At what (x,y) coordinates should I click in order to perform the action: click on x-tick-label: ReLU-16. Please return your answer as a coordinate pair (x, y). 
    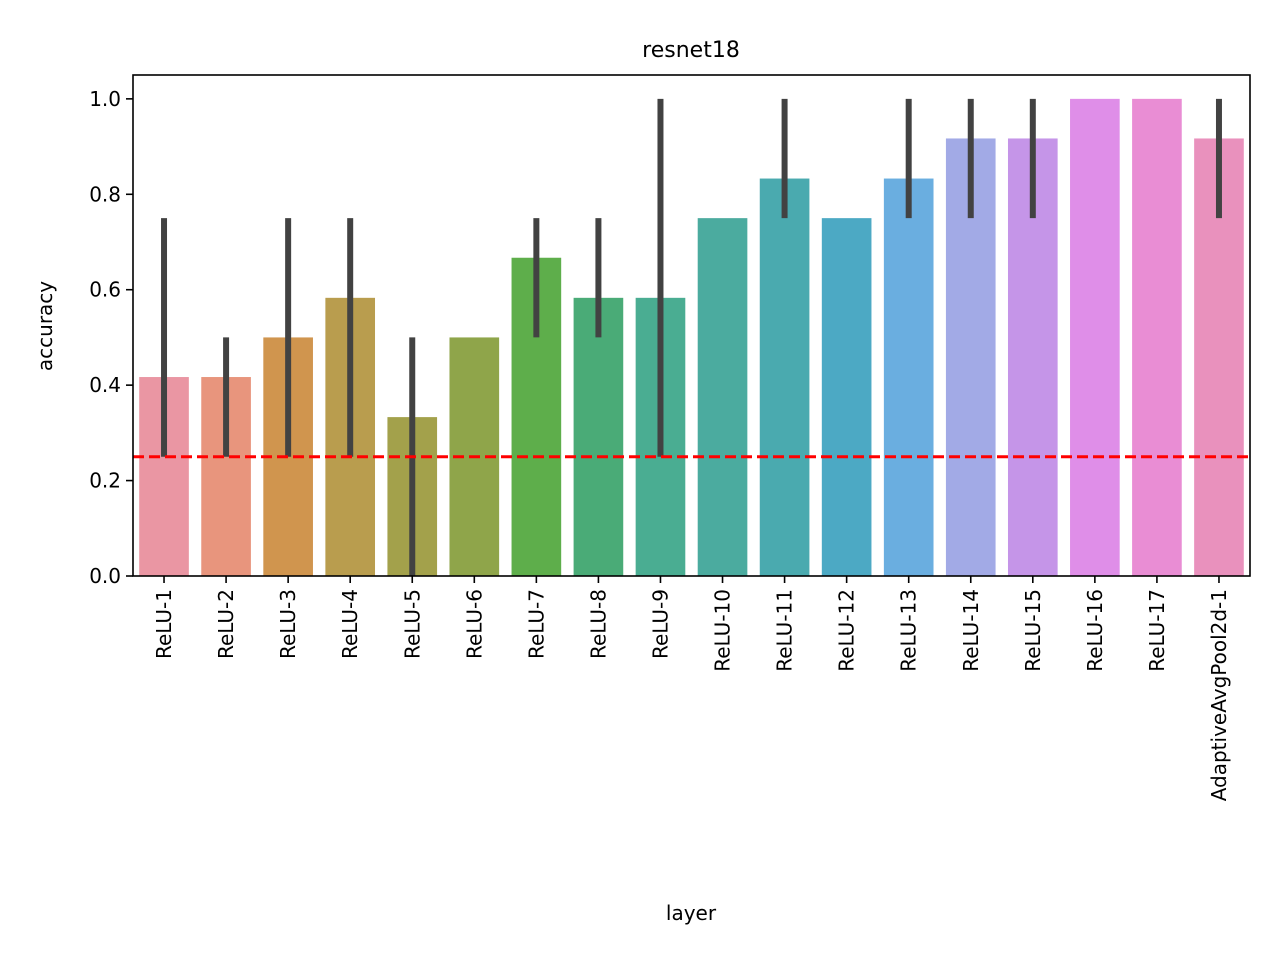
    Looking at the image, I should click on (1095, 630).